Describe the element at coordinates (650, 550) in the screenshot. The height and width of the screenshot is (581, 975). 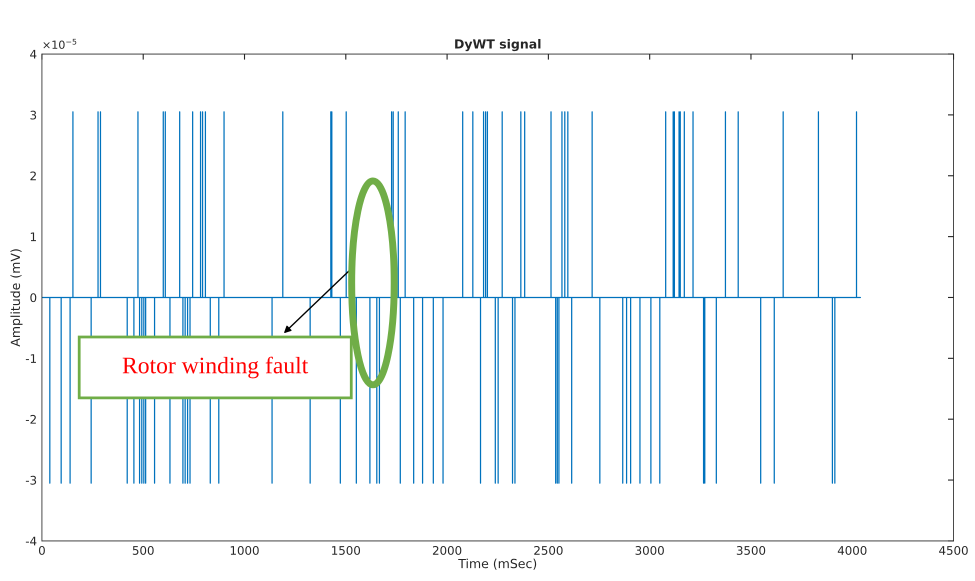
I see `x-tick-label: 3000` at that location.